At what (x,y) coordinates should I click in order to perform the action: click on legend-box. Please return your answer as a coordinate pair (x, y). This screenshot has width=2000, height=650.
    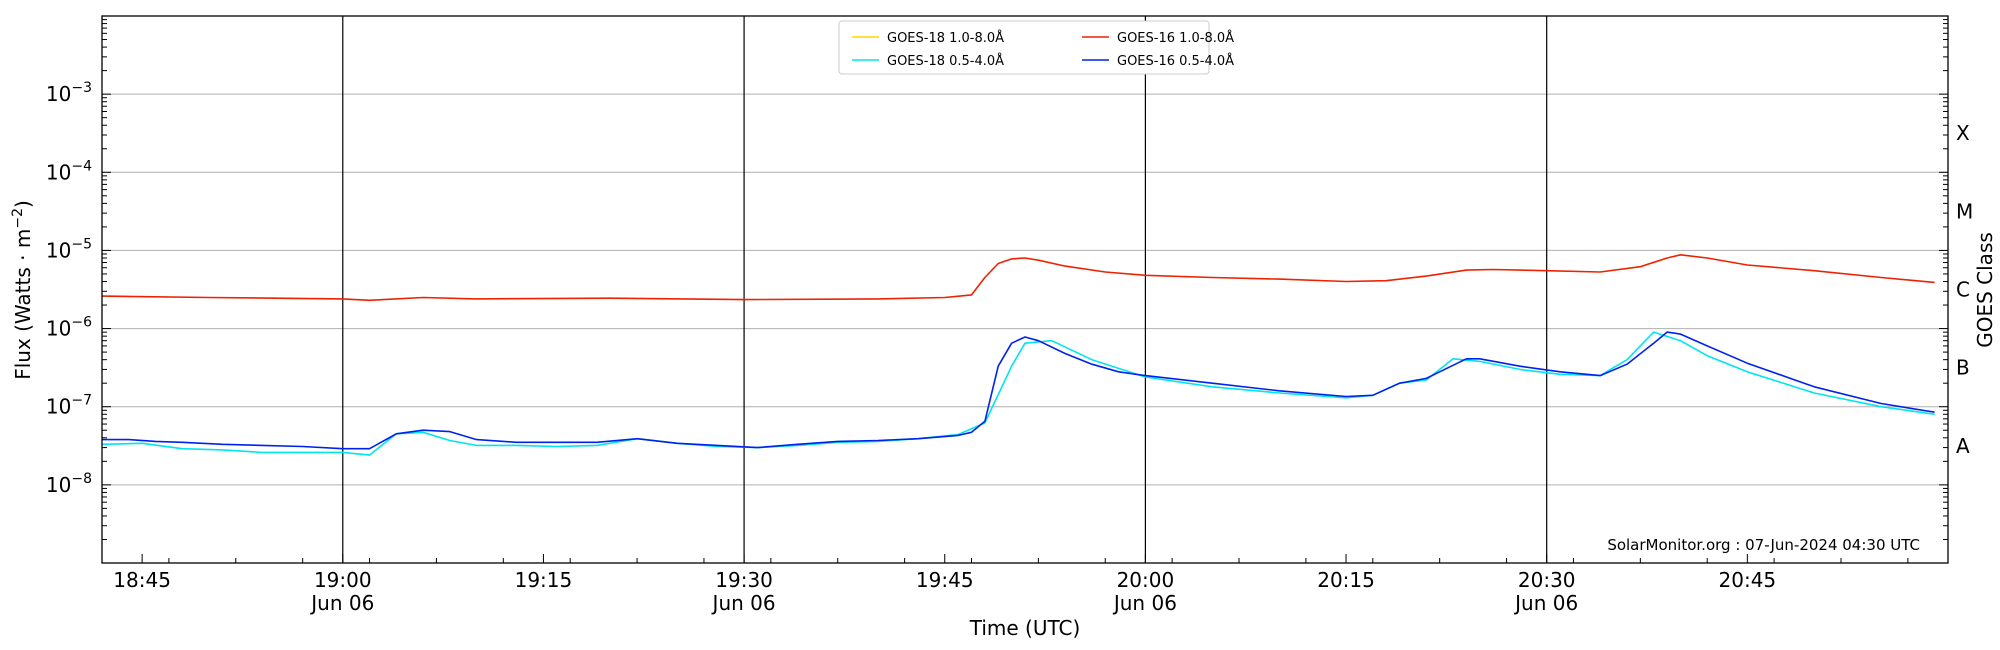
    Looking at the image, I should click on (1024, 47).